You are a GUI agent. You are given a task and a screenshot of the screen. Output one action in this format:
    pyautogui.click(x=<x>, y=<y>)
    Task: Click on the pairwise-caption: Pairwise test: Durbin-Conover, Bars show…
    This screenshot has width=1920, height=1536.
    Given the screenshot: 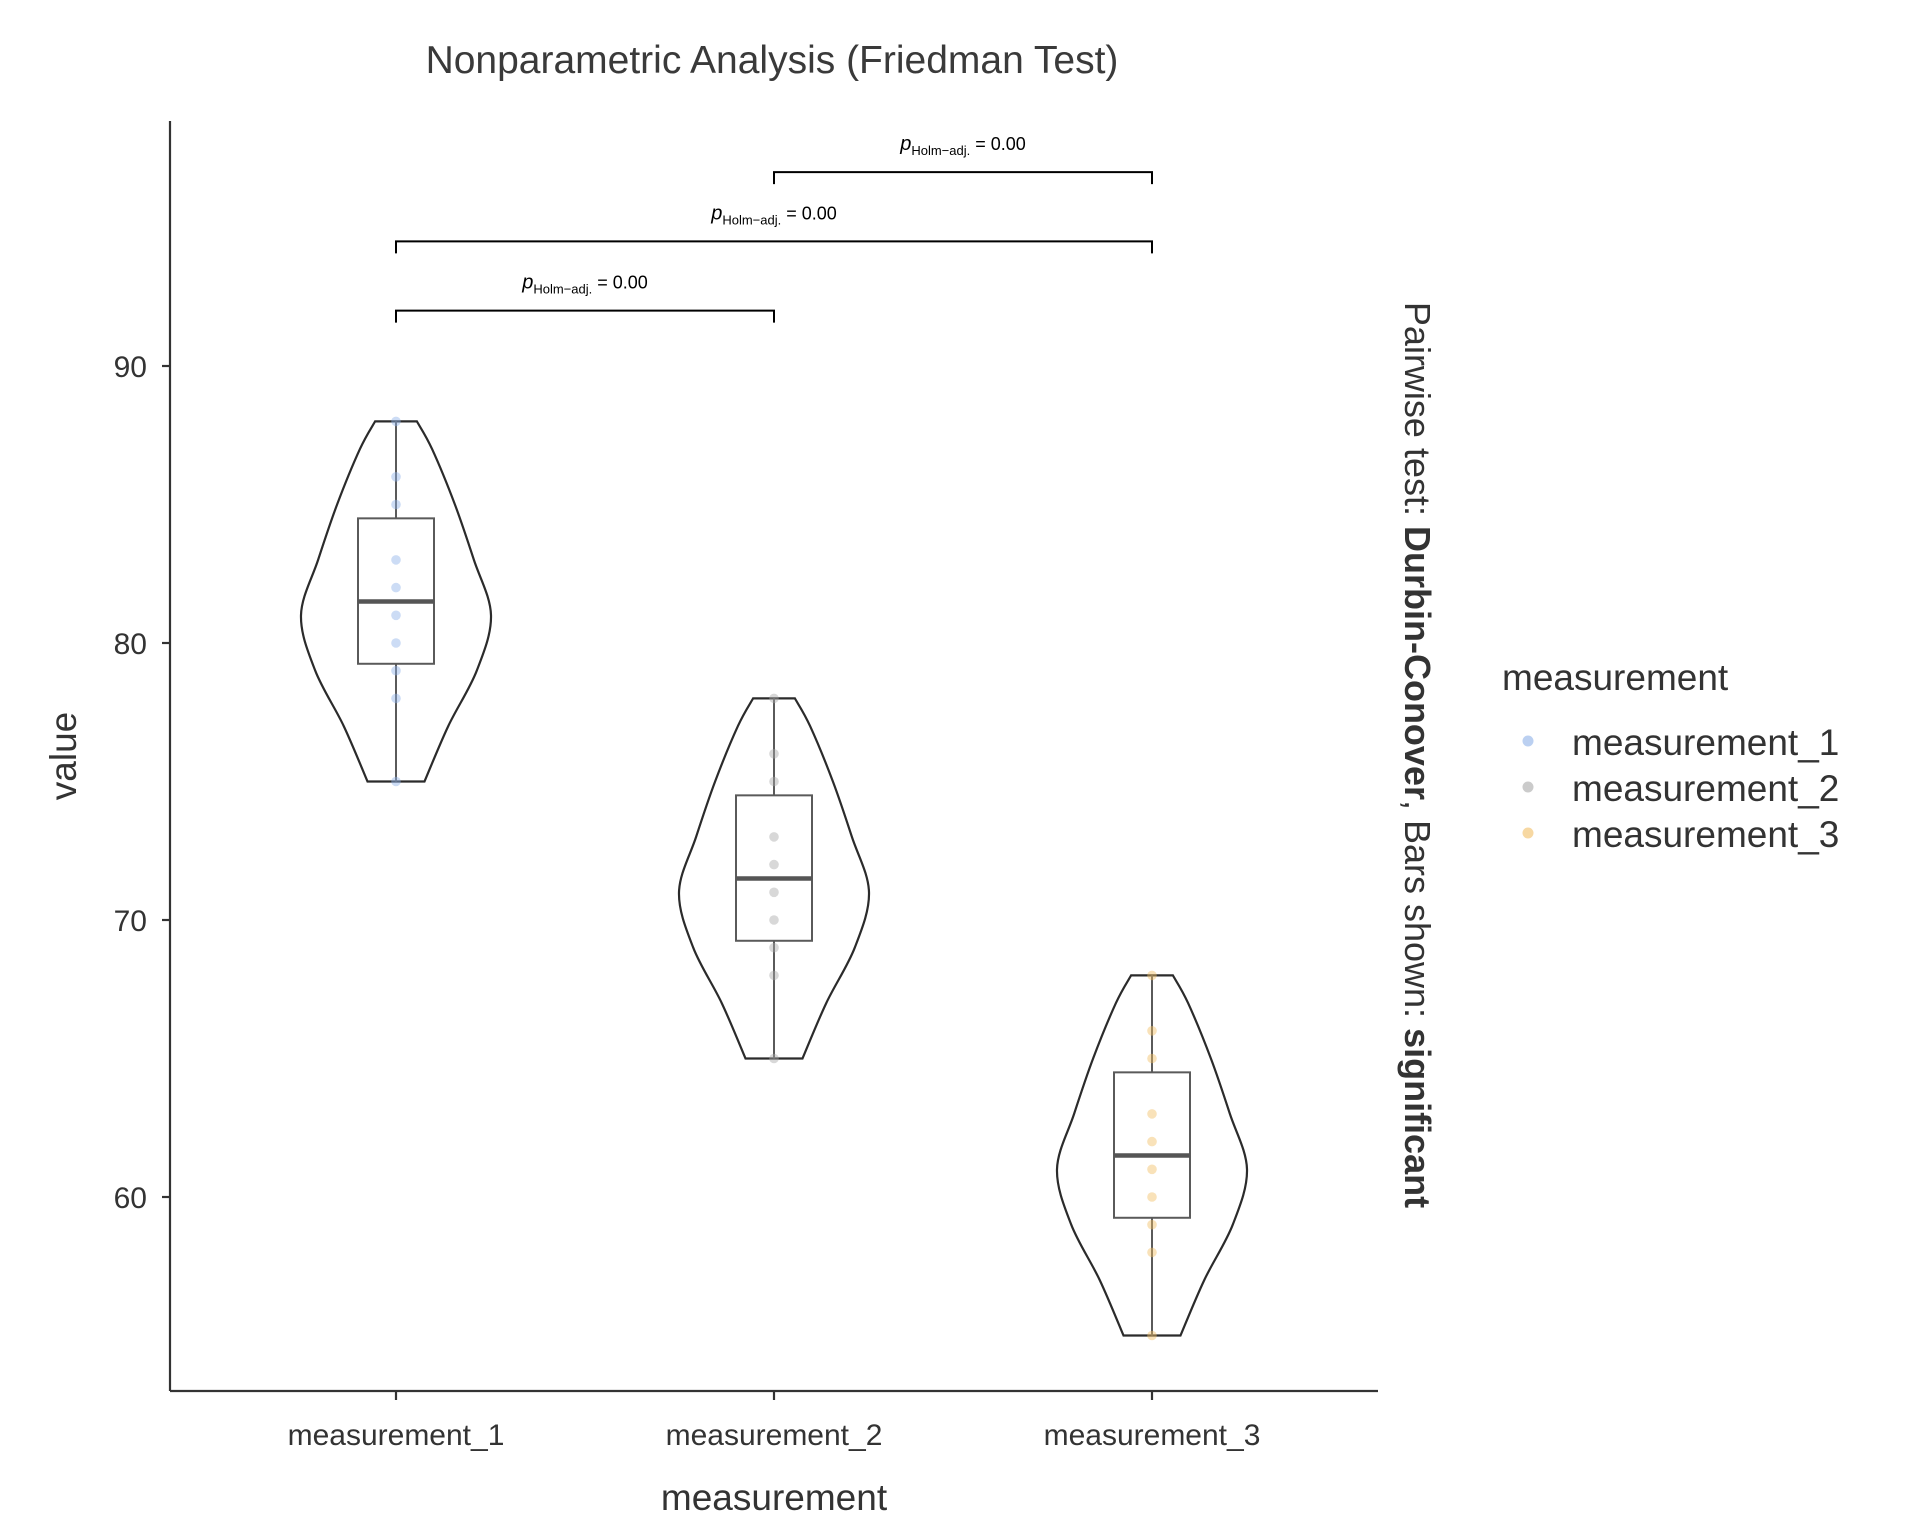 What is the action you would take?
    pyautogui.click(x=1417, y=755)
    